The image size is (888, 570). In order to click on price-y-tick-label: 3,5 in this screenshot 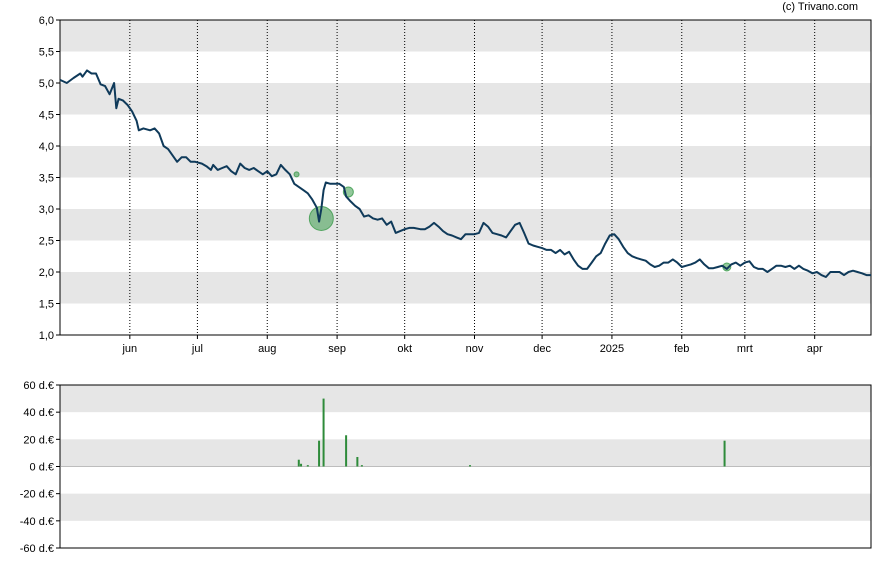, I will do `click(46, 179)`.